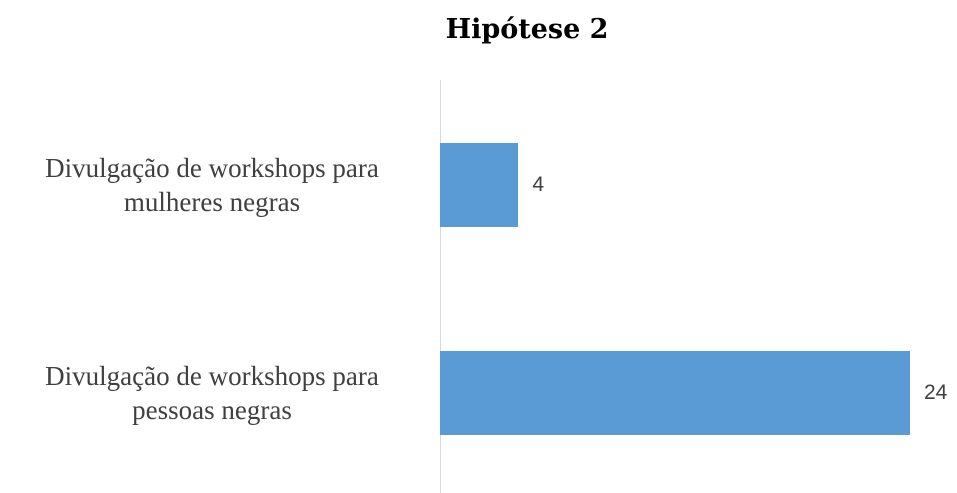 This screenshot has width=957, height=493. Describe the element at coordinates (527, 29) in the screenshot. I see `chart-title: Hipótese 2` at that location.